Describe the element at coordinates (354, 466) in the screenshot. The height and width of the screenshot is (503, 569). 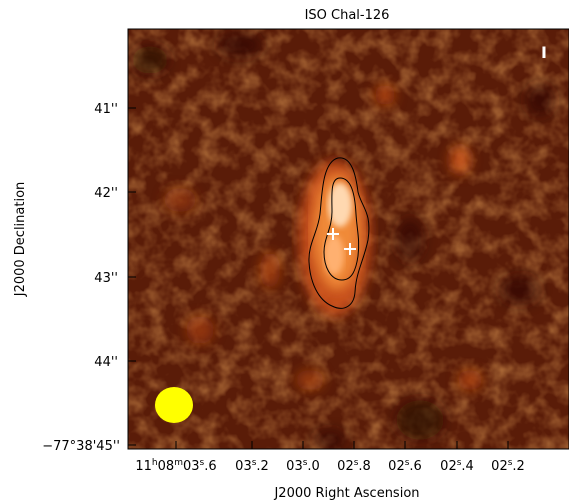
I see `x-tick-label: 02s.8` at that location.